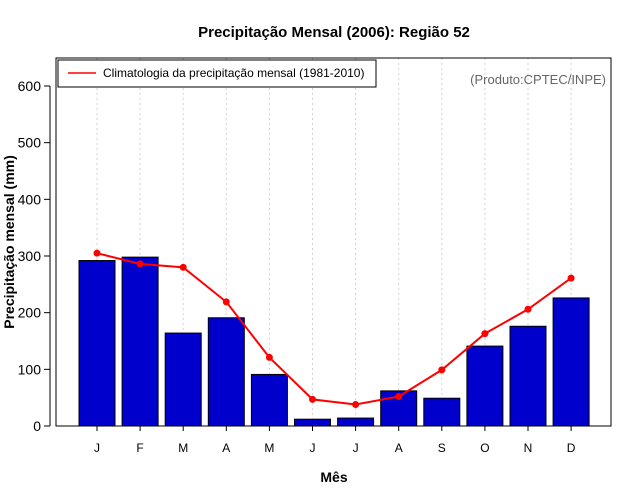 The width and height of the screenshot is (640, 500). I want to click on x-tick-label: S, so click(442, 448).